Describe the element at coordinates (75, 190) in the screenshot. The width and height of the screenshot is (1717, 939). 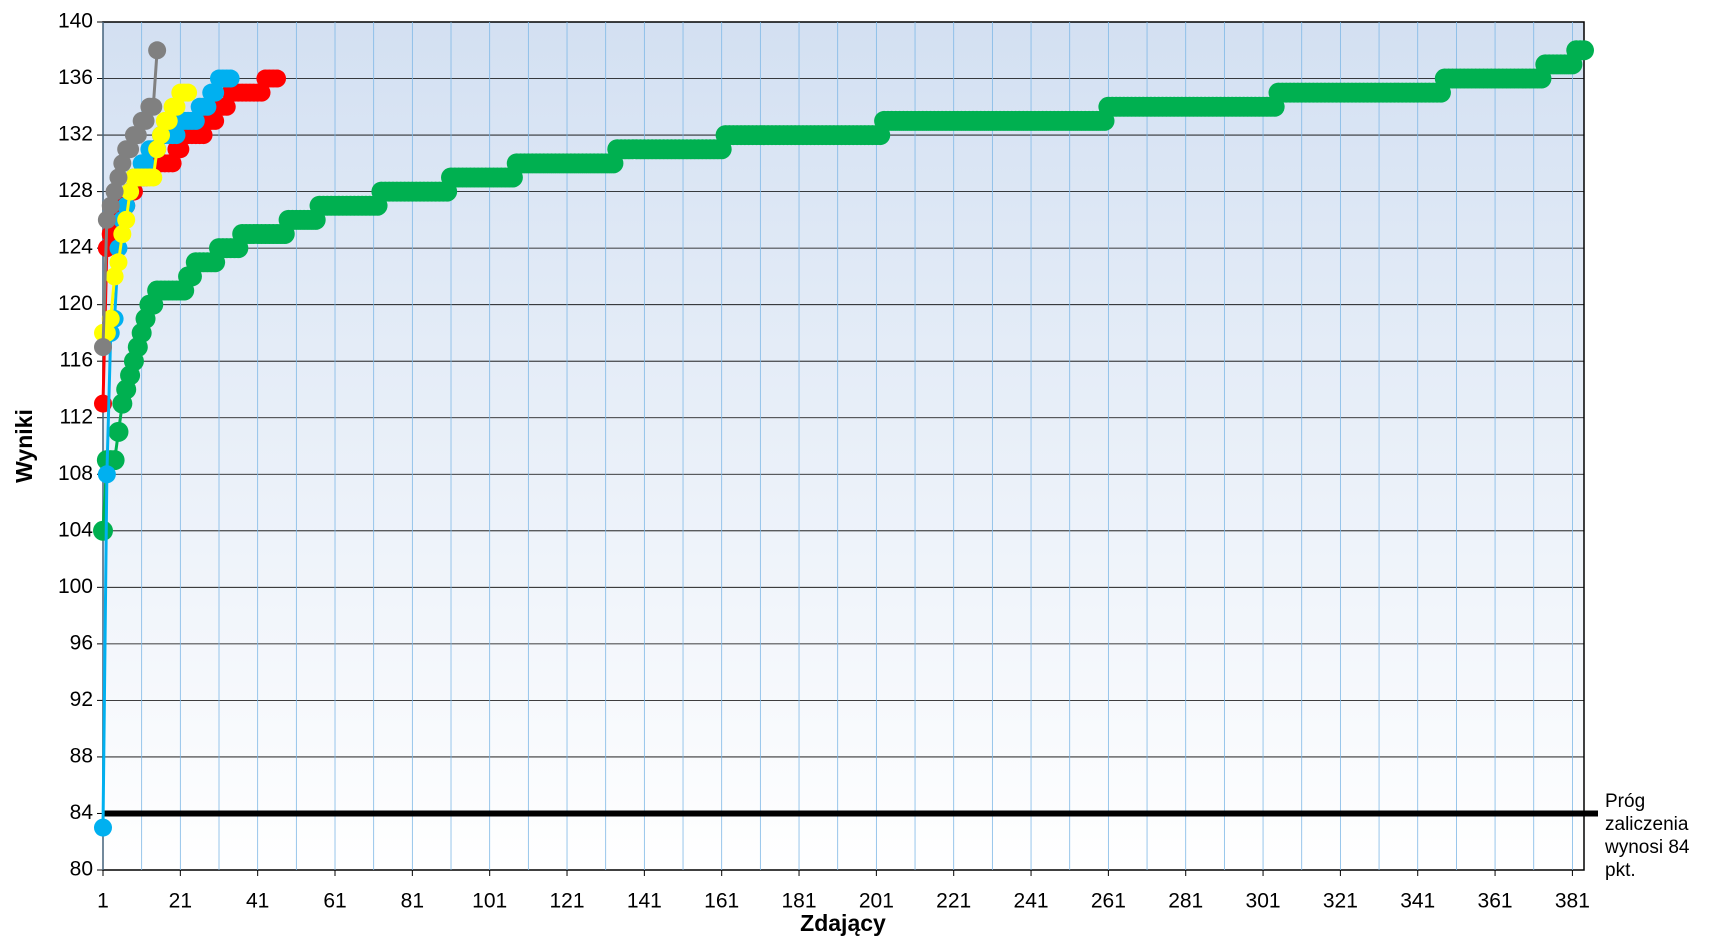
I see `y-tick-label: 128` at that location.